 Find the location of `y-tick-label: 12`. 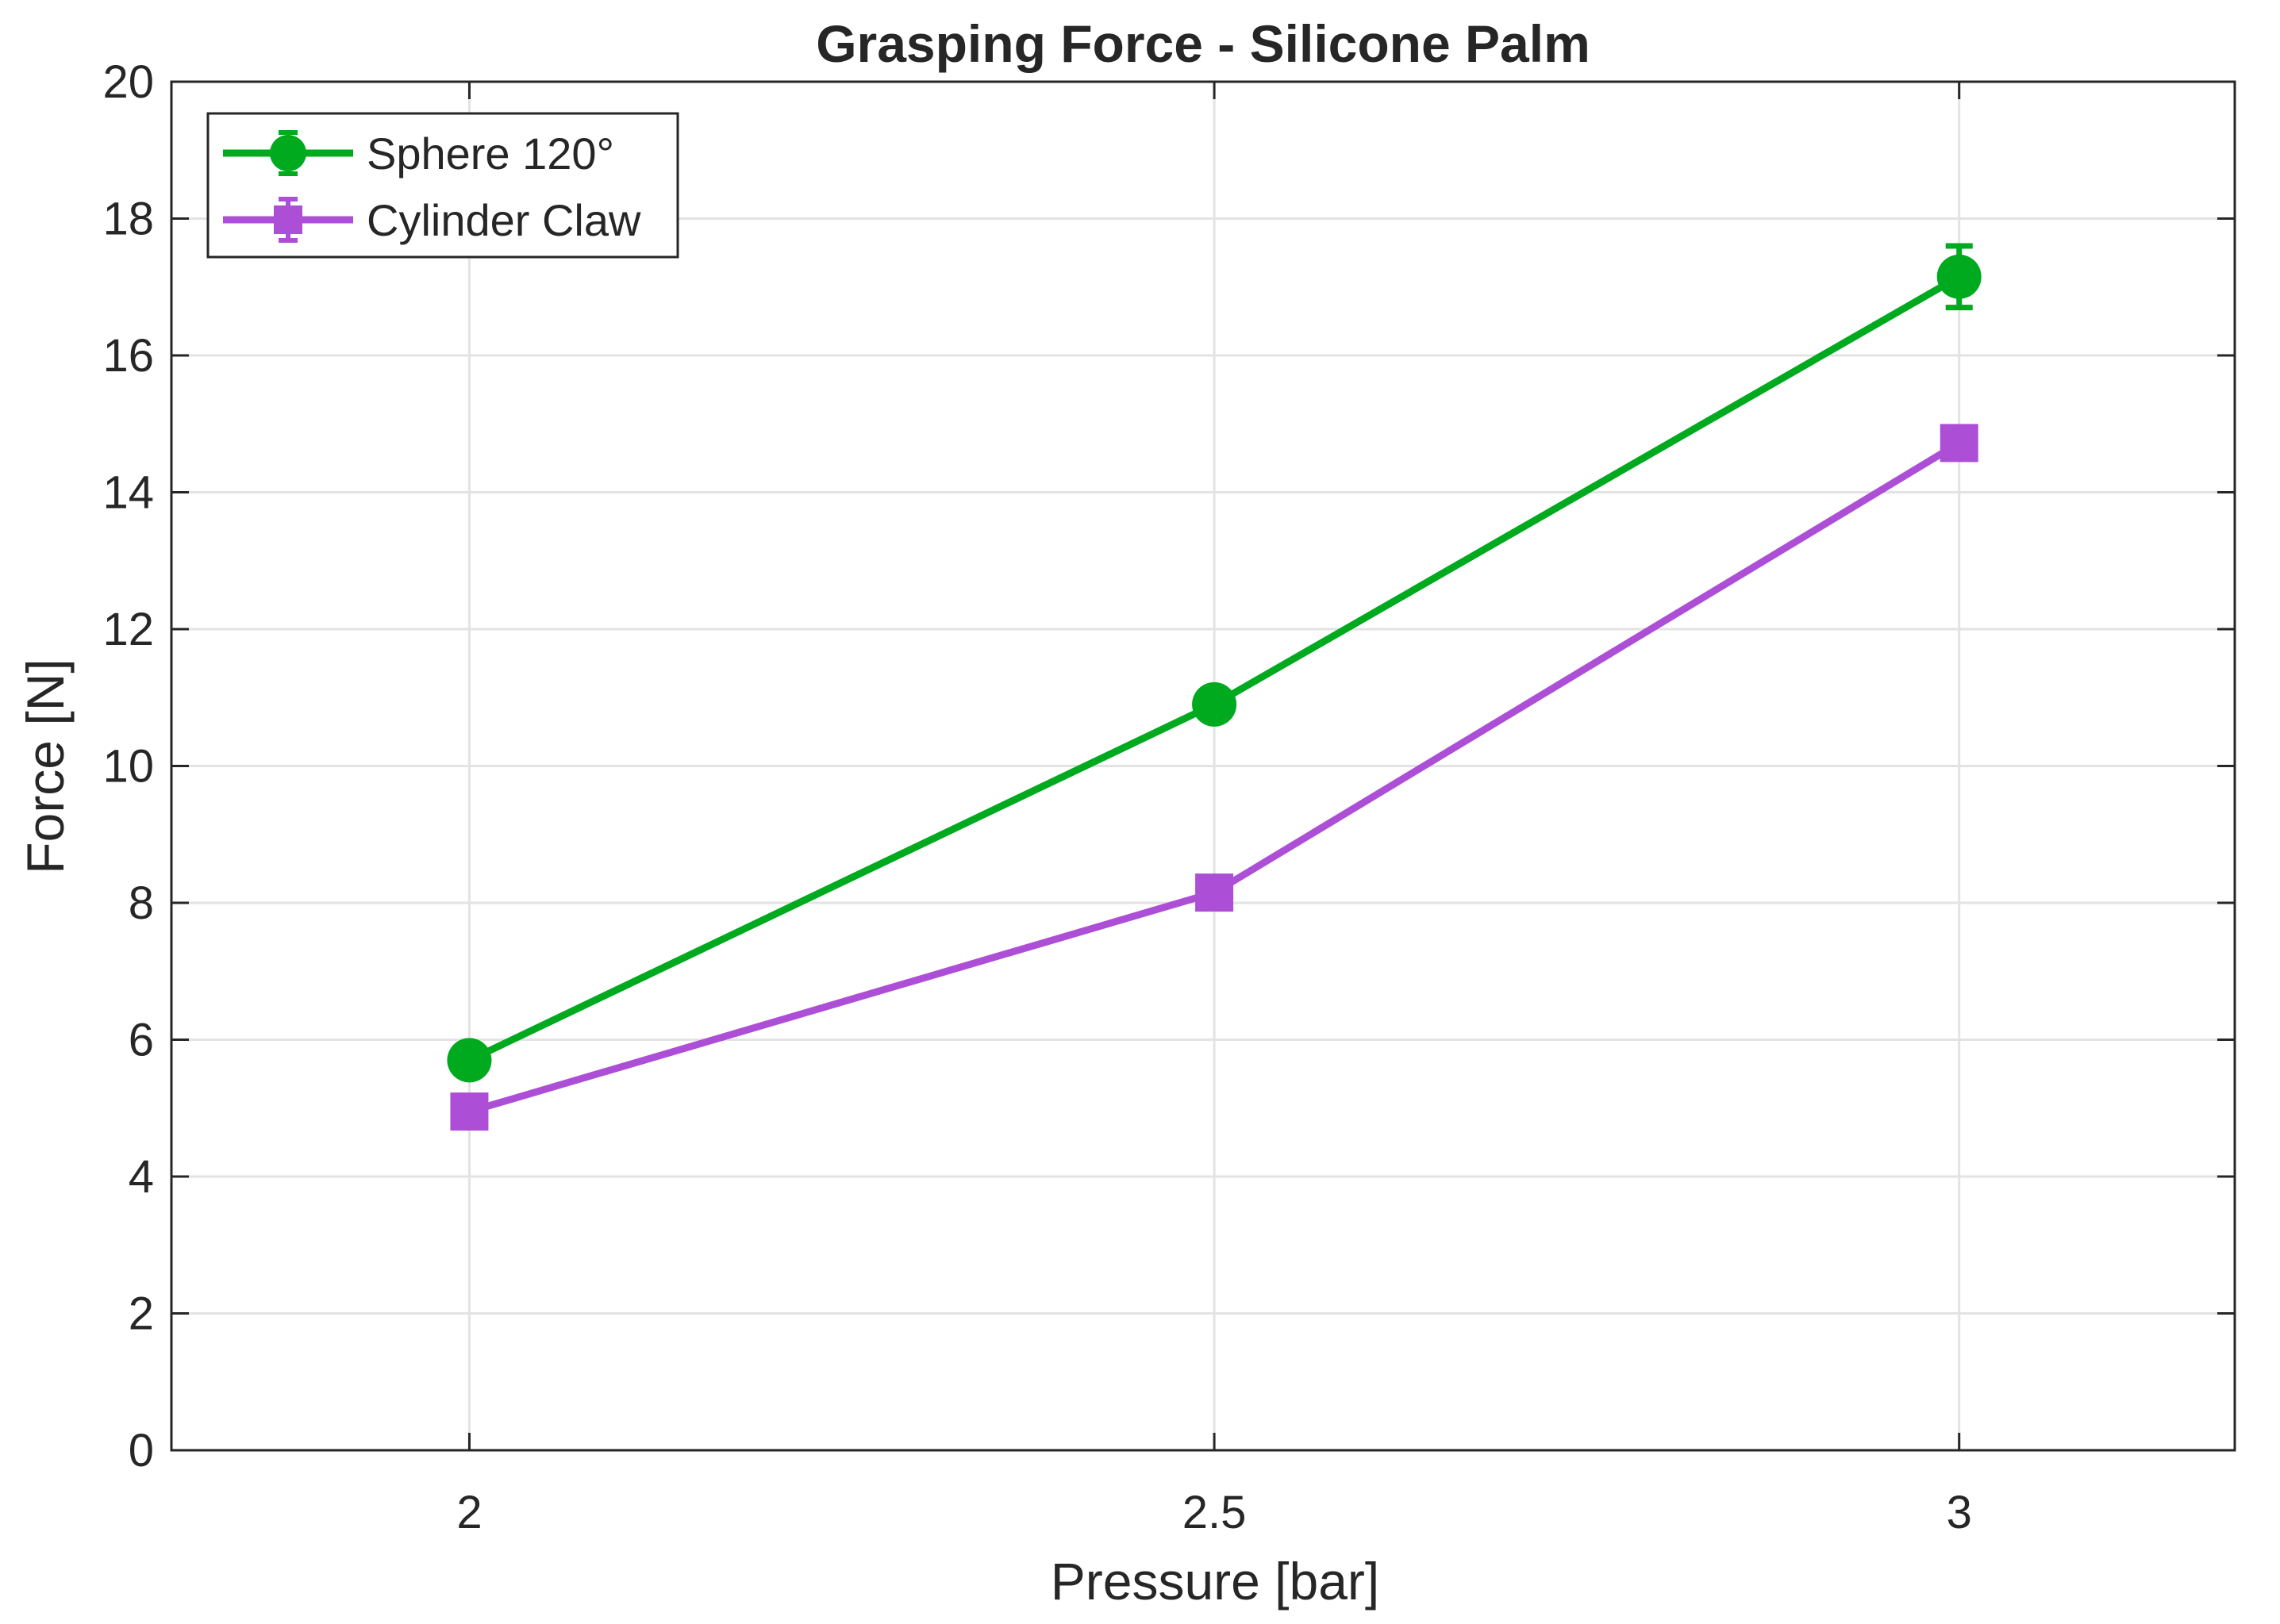

y-tick-label: 12 is located at coordinates (128, 629).